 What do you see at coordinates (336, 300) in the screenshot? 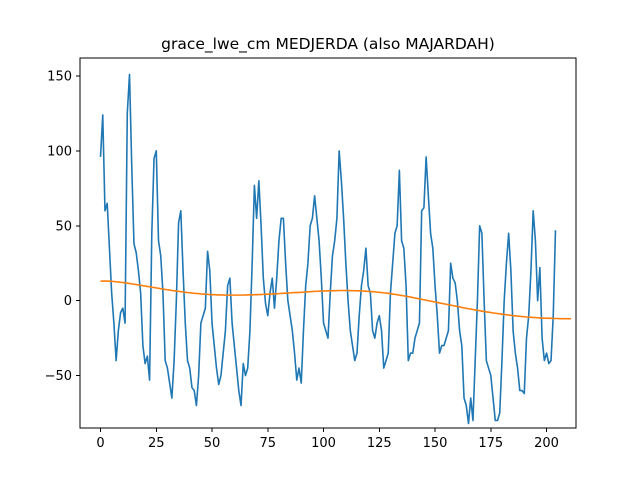
I see `series-1-line` at bounding box center [336, 300].